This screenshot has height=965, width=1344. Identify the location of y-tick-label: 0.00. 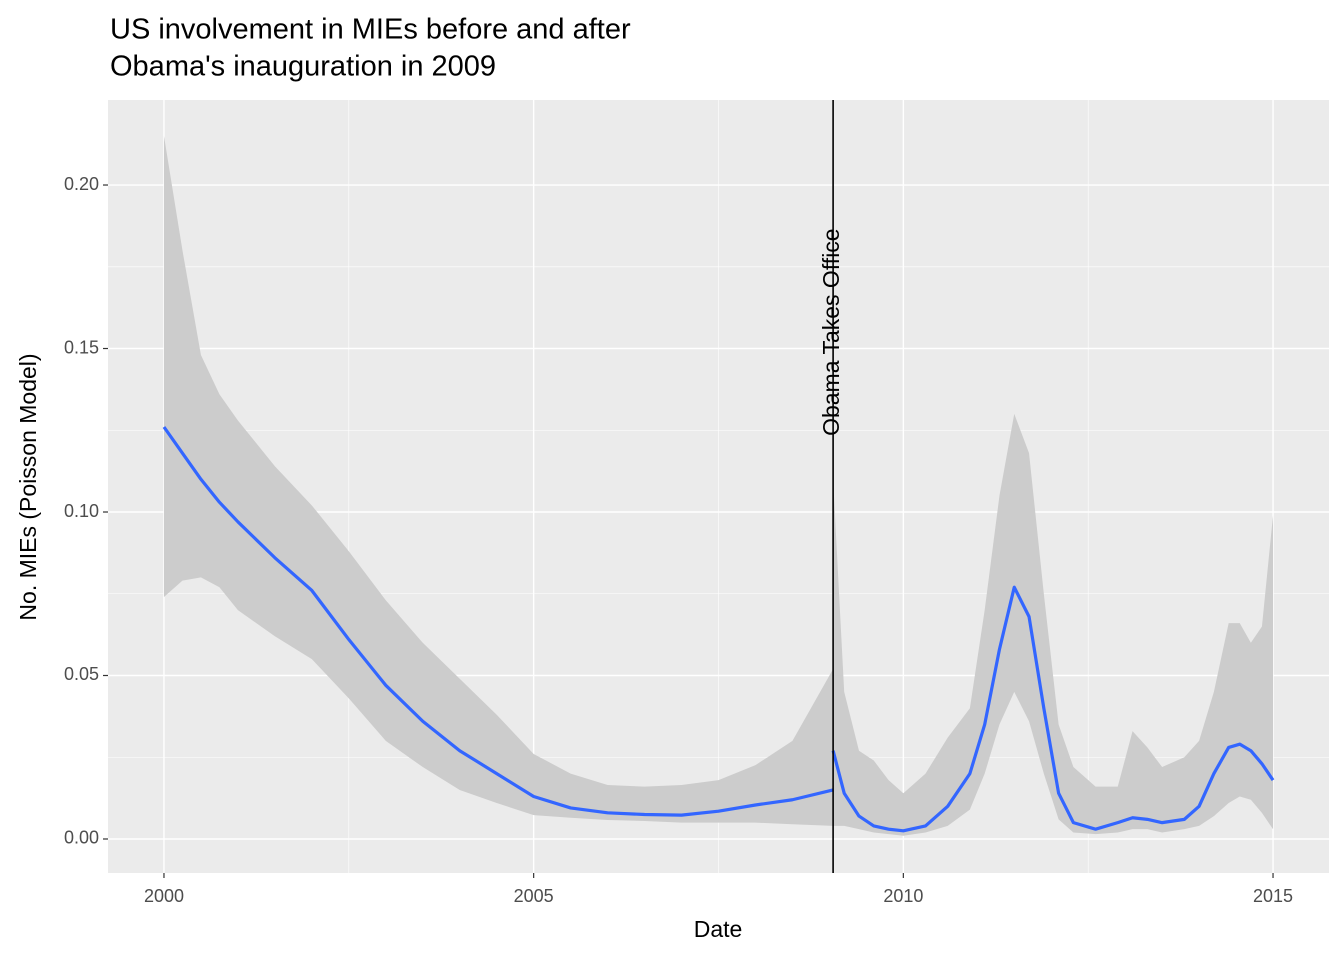
(81, 838).